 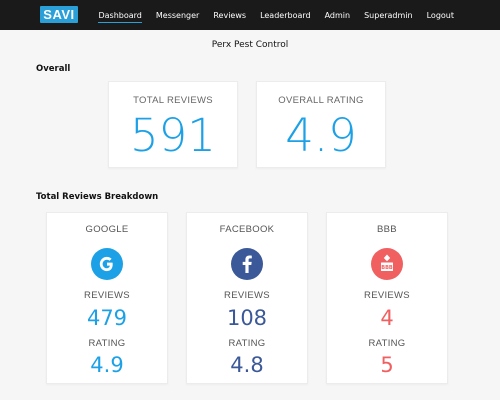 I want to click on overall-rating-value: 4.9, so click(x=321, y=135).